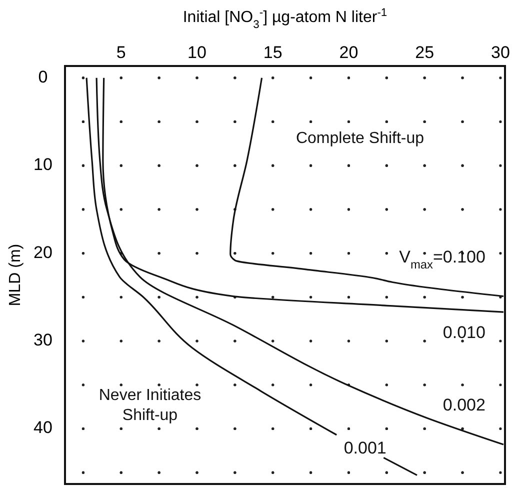 The image size is (512, 488). Describe the element at coordinates (500, 52) in the screenshot. I see `x-tick-label: 30` at that location.